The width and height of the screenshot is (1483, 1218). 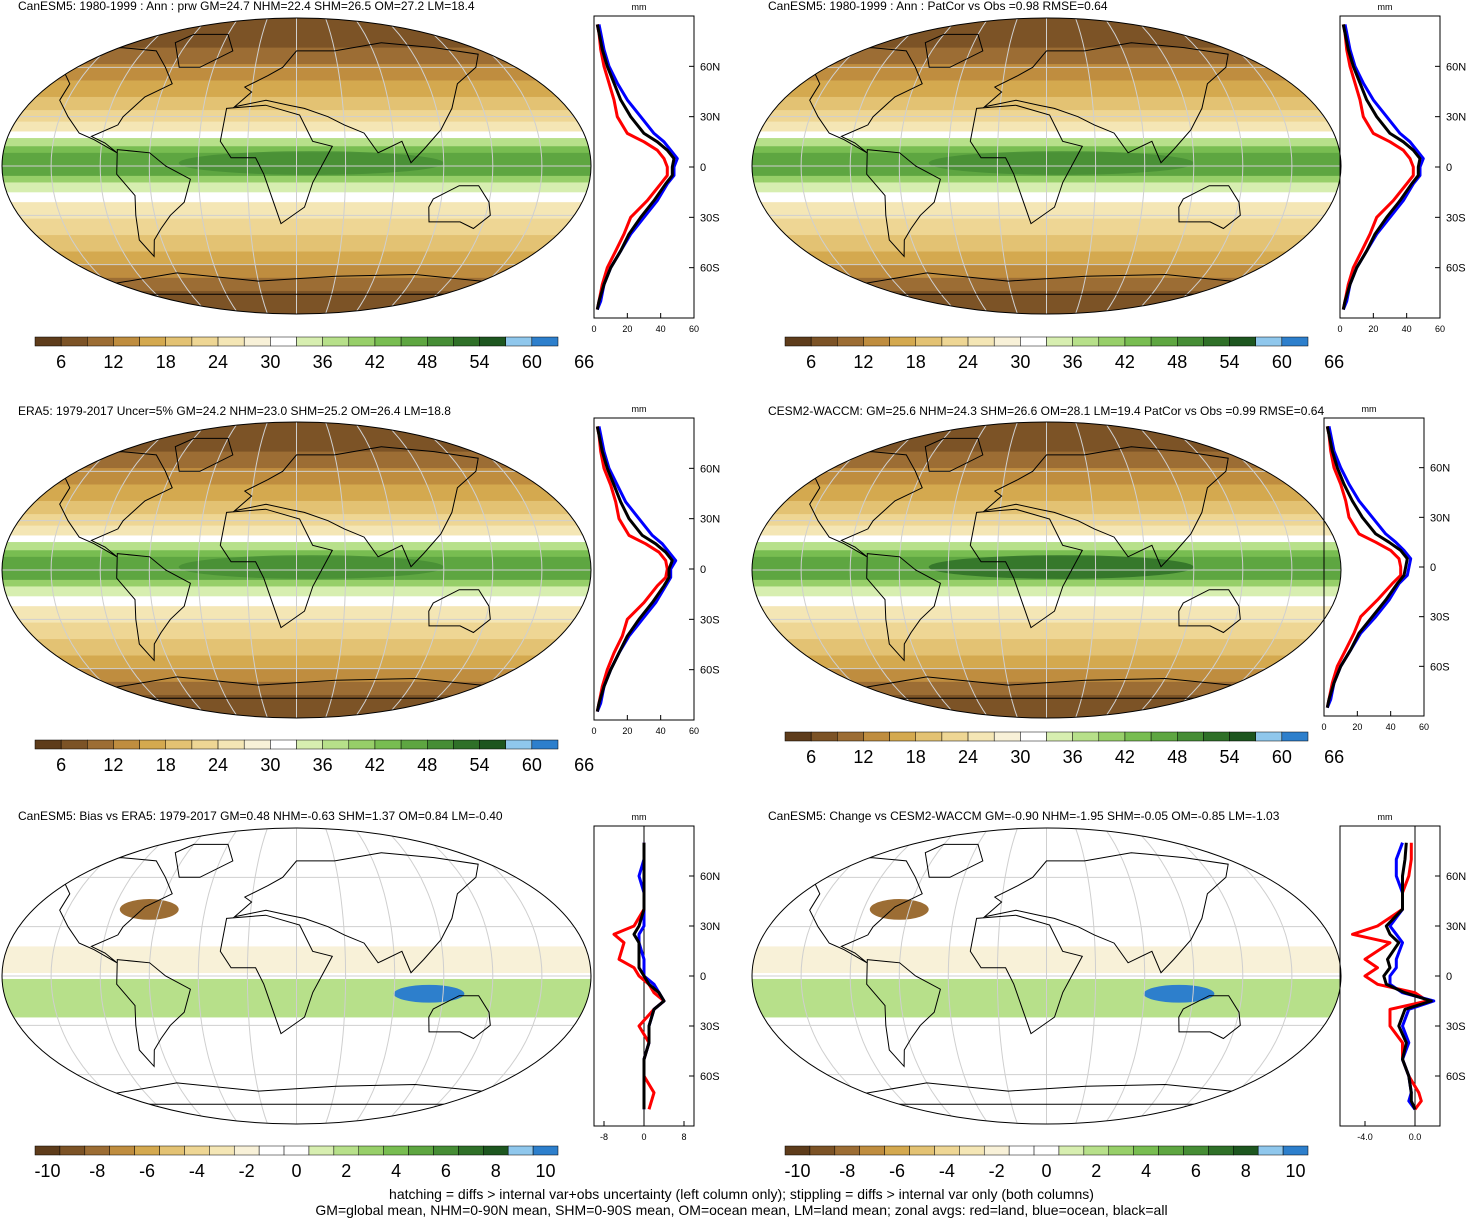 What do you see at coordinates (1407, 329) in the screenshot?
I see `zonal-x-label: 40` at bounding box center [1407, 329].